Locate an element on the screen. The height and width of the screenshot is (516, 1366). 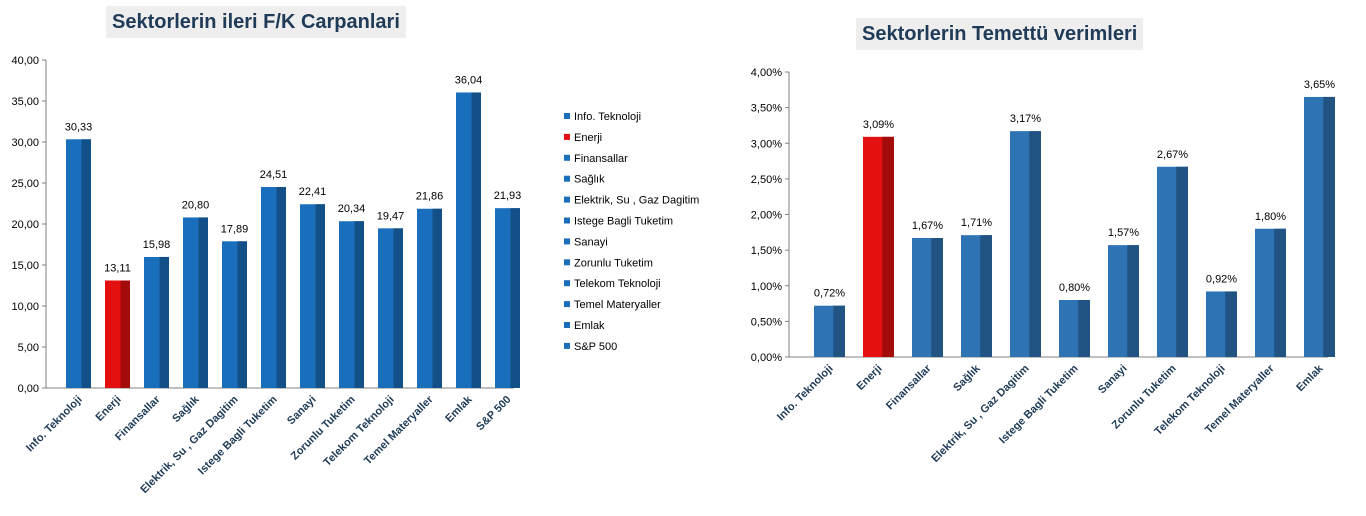
dividend-chart-value-label: 1,71% is located at coordinates (976, 223).